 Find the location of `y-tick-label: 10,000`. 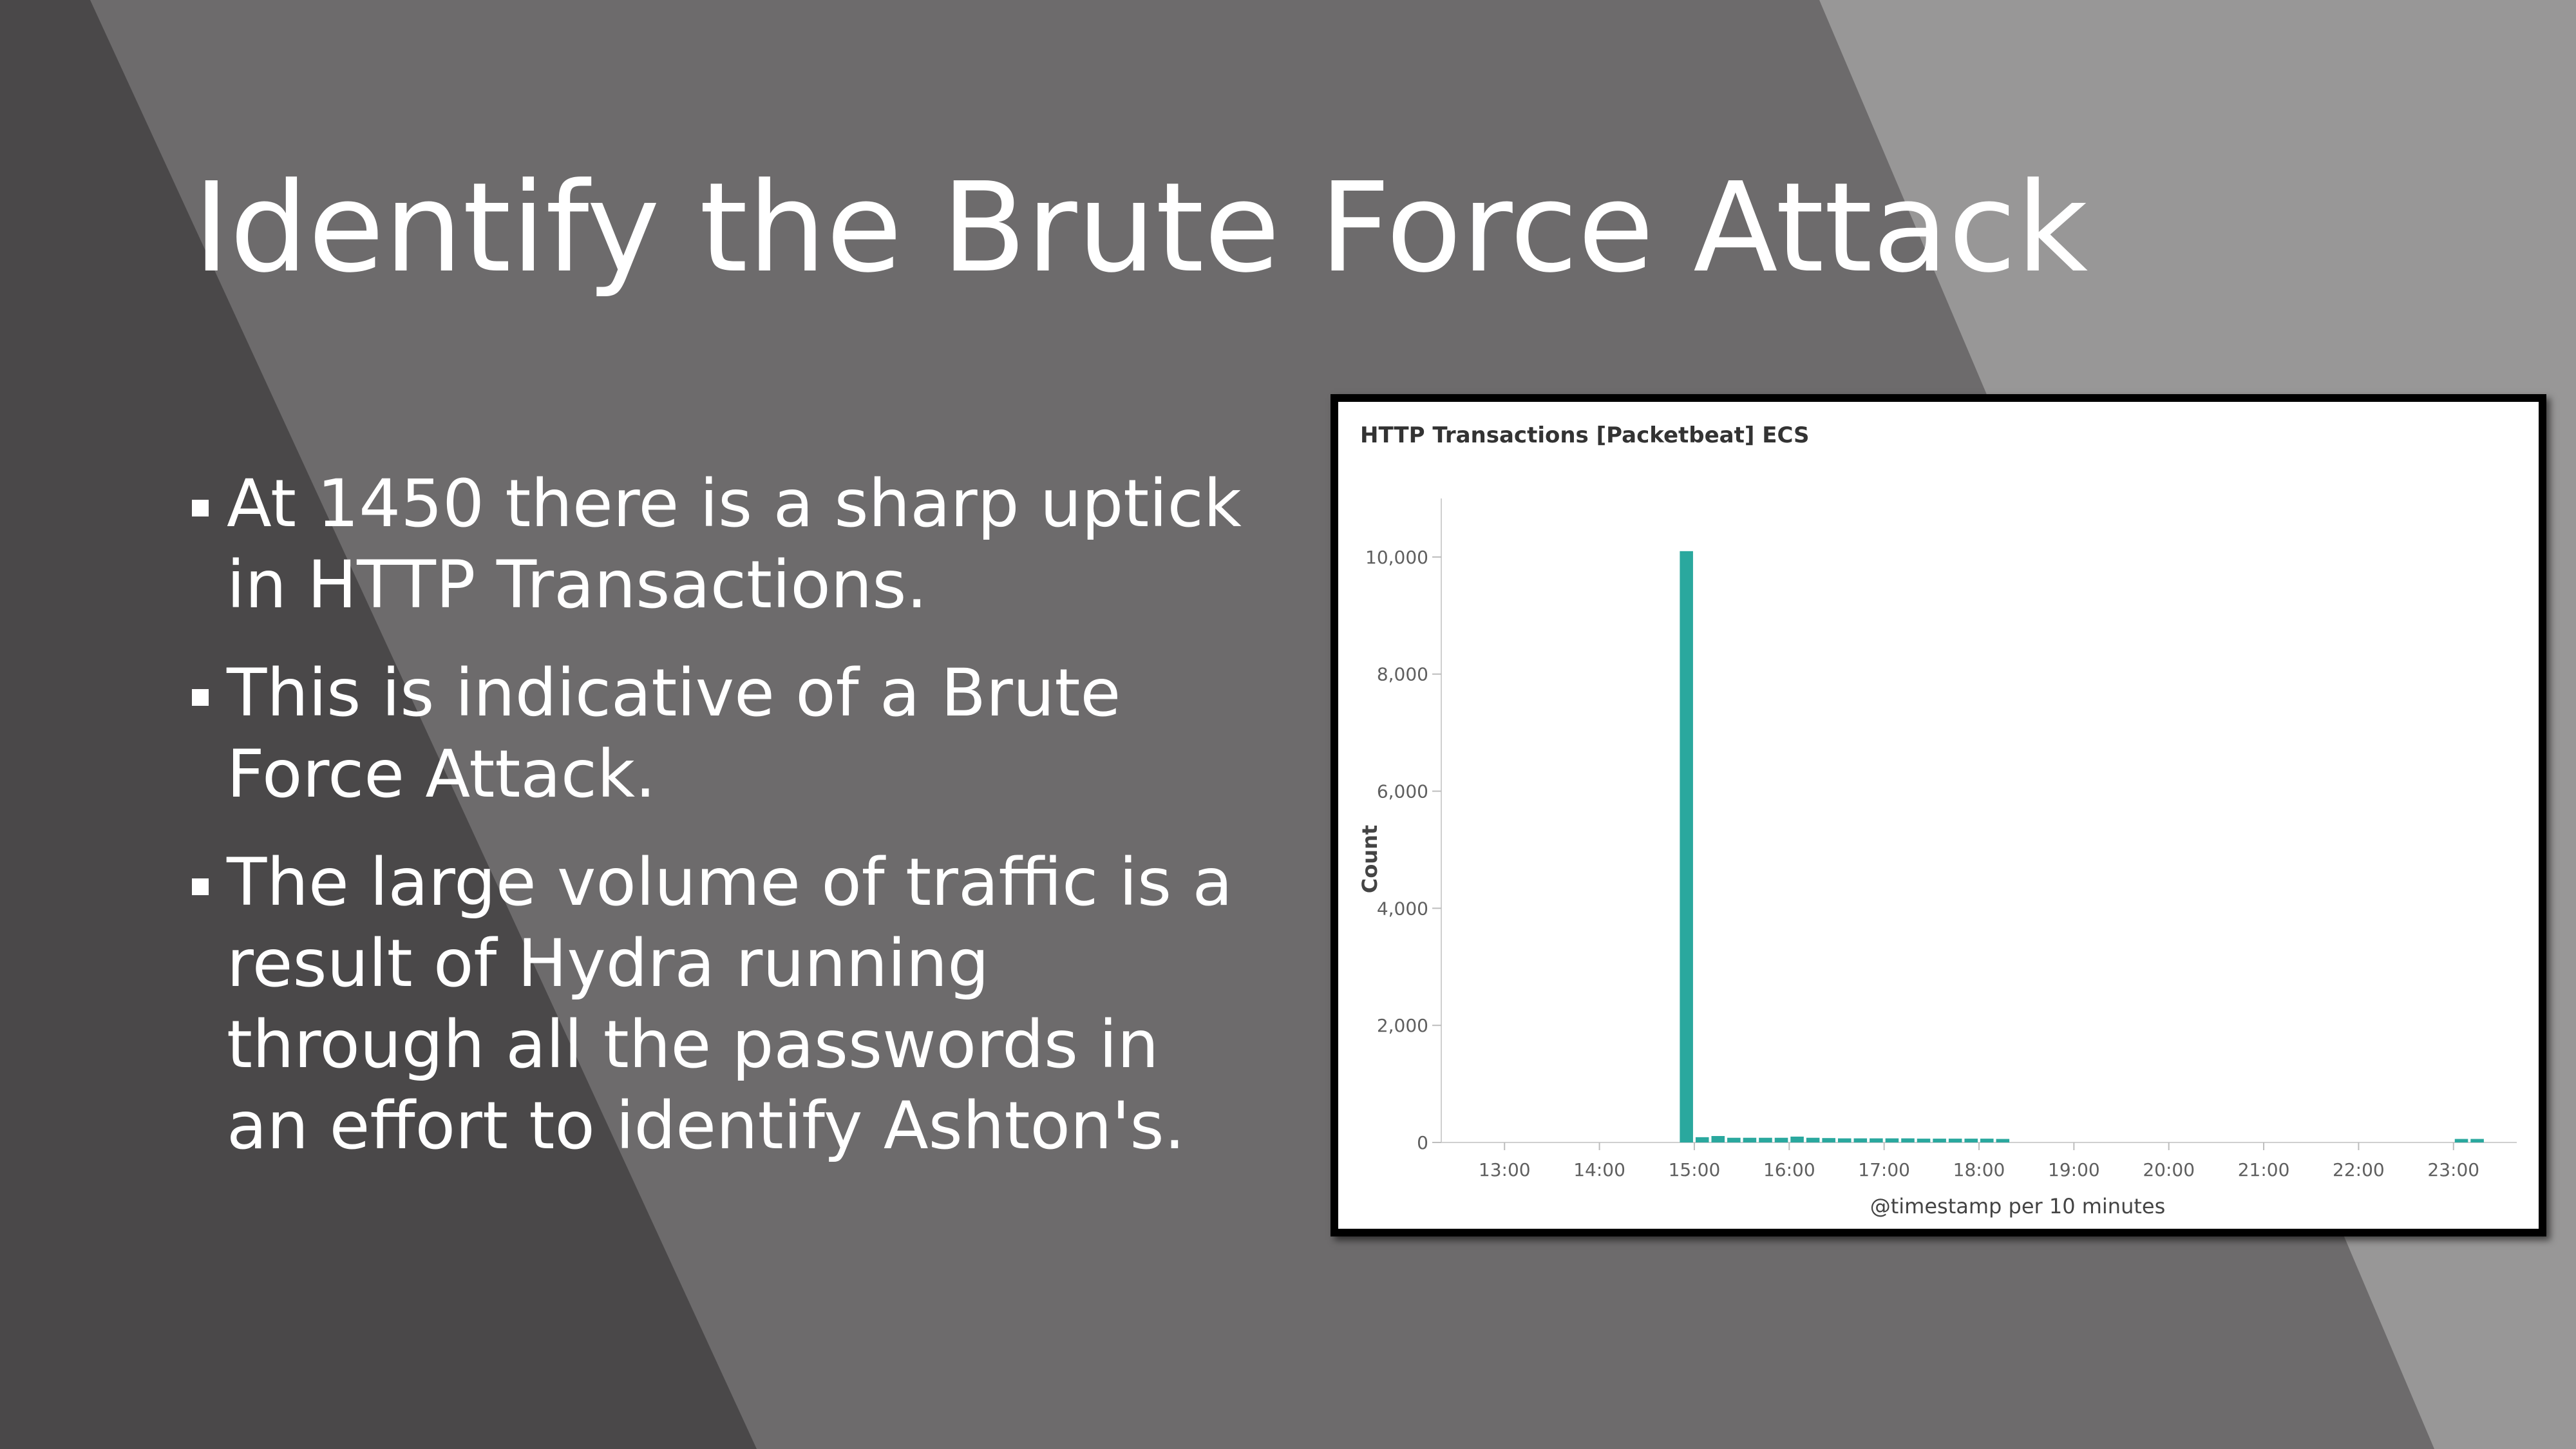

y-tick-label: 10,000 is located at coordinates (1397, 557).